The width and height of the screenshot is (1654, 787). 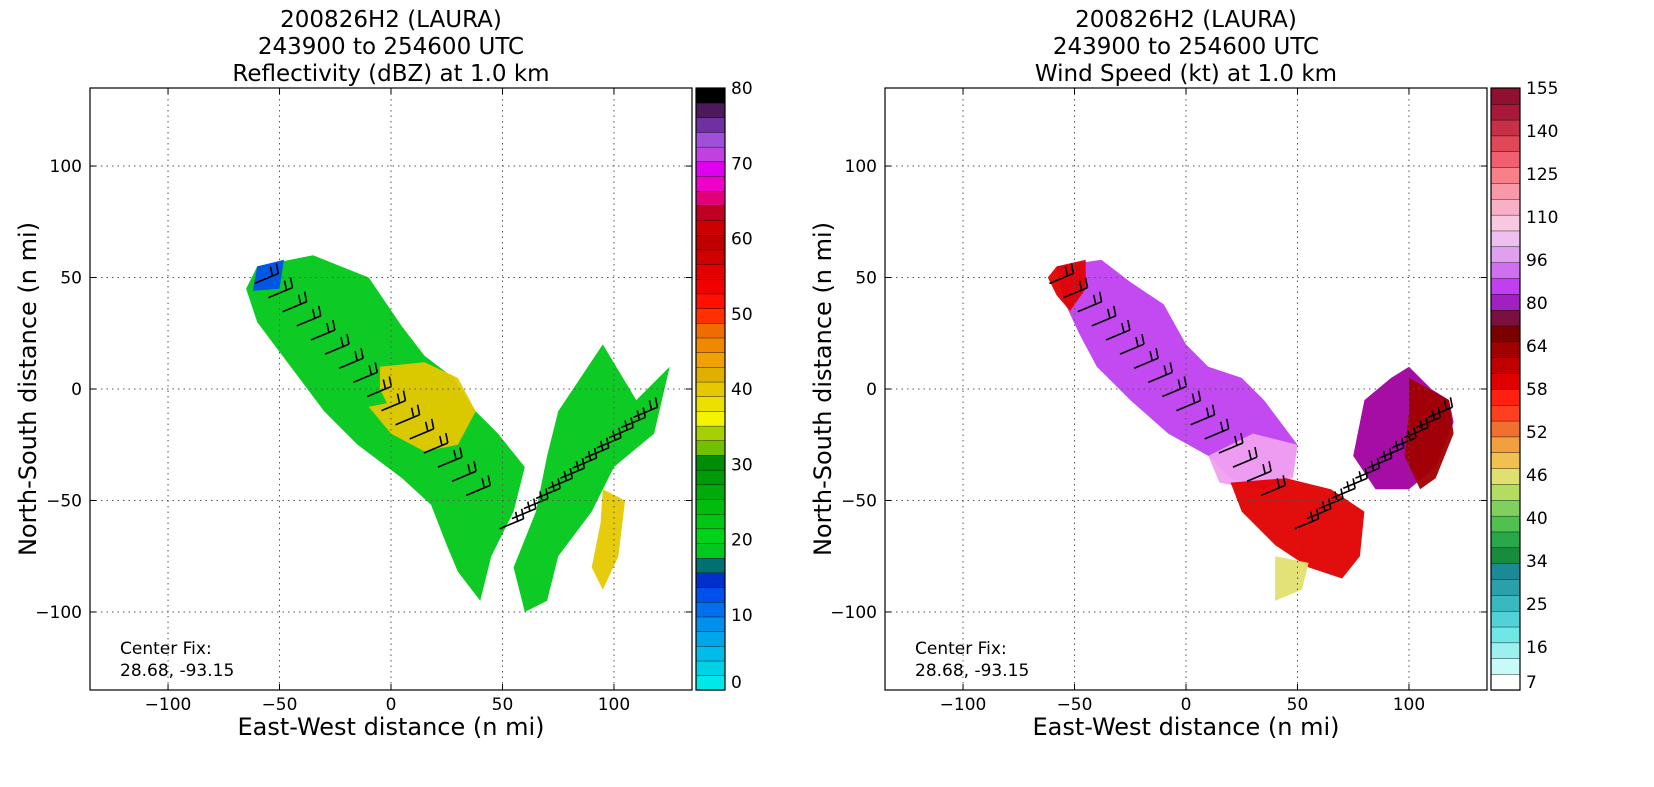 I want to click on center-fix-annotation: 28.68, -93.15, so click(x=177, y=671).